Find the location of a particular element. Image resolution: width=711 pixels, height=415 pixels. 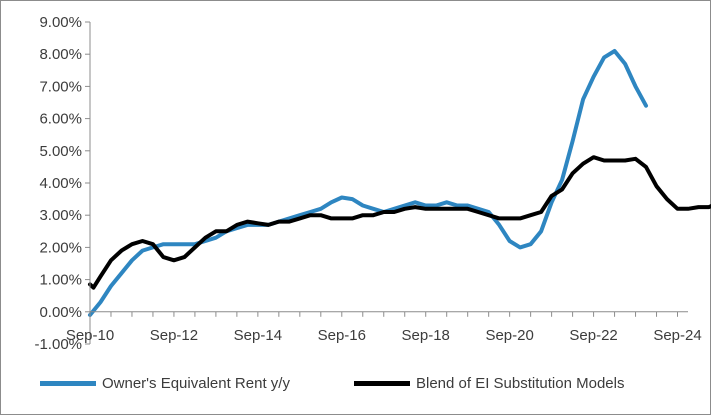

y-tick-label: 0.00% is located at coordinates (60, 312).